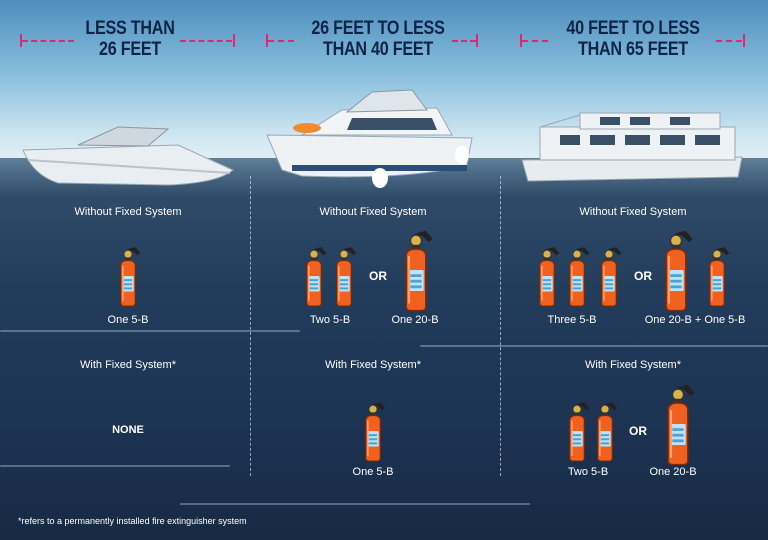 The width and height of the screenshot is (768, 540). Describe the element at coordinates (369, 138) in the screenshot. I see `yacht-icon` at that location.